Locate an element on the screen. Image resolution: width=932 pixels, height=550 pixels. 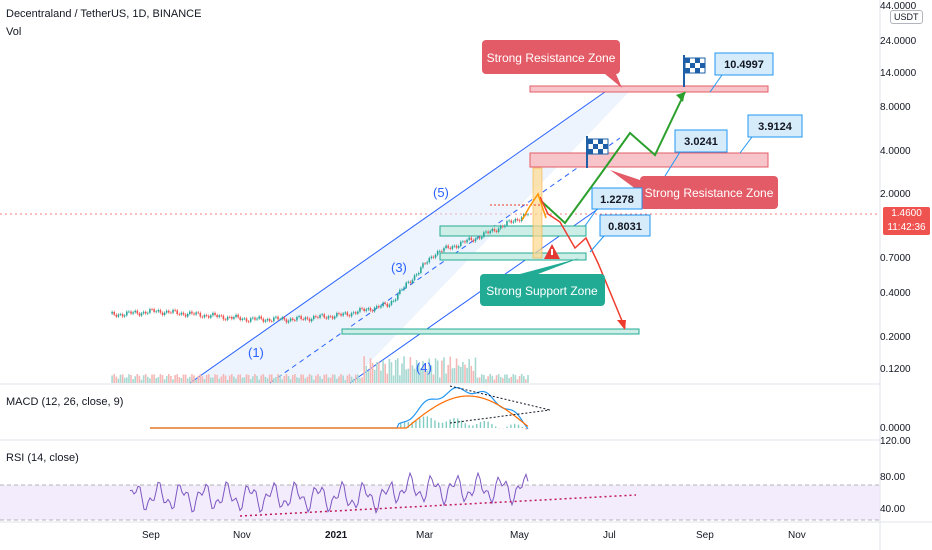
time-tick: Mar is located at coordinates (425, 535).